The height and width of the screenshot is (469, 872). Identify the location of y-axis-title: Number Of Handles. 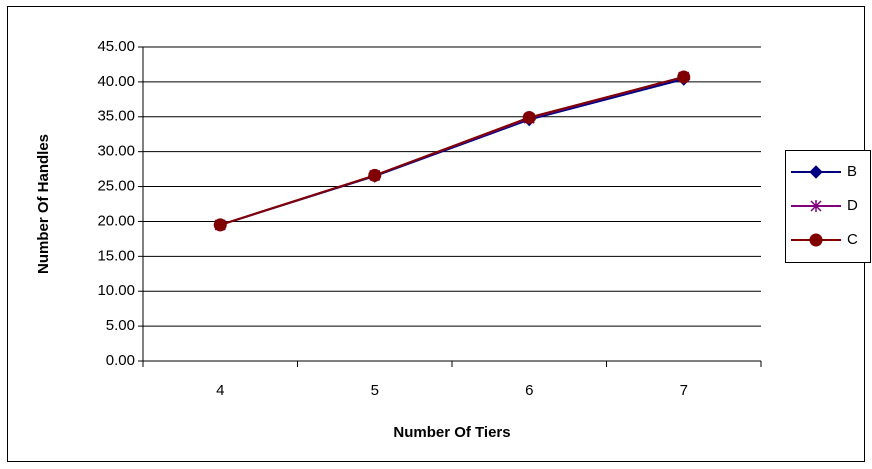
(43, 204).